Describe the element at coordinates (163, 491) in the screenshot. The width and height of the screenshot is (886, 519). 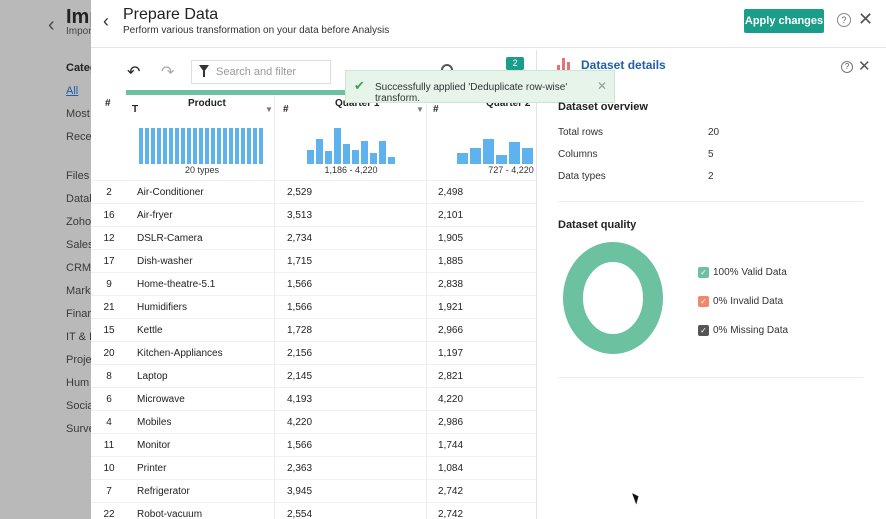
I see `product-cell: Refrigerator` at that location.